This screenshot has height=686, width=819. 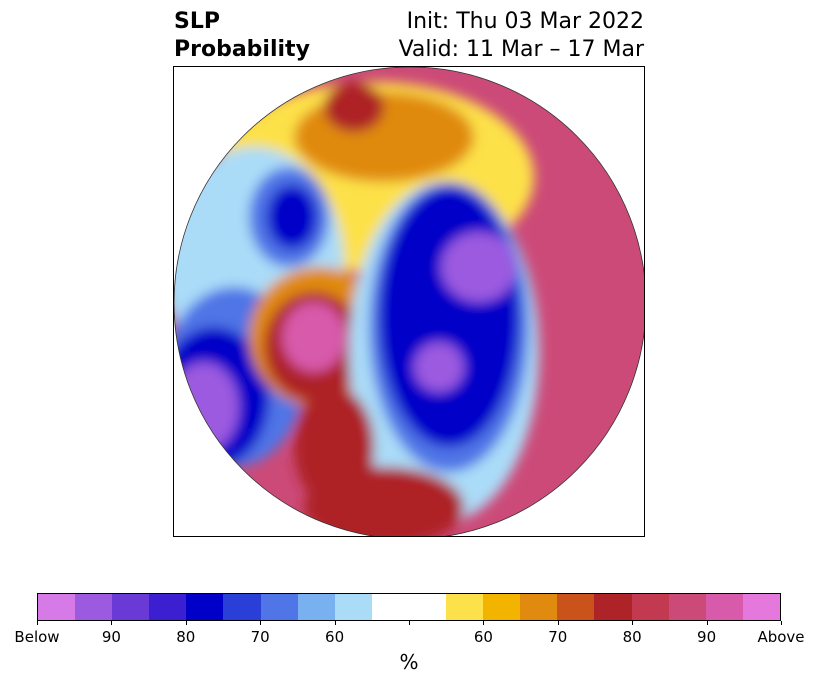 What do you see at coordinates (334, 447) in the screenshot?
I see `region-rockies-strong` at bounding box center [334, 447].